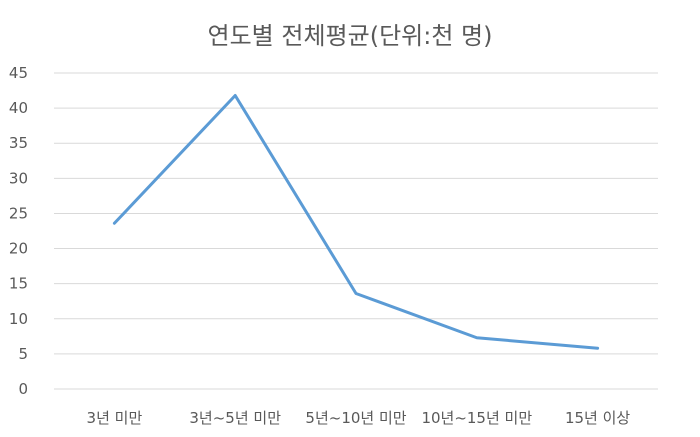  Describe the element at coordinates (355, 418) in the screenshot. I see `x-tick-label: 5년~10년 미만` at that location.